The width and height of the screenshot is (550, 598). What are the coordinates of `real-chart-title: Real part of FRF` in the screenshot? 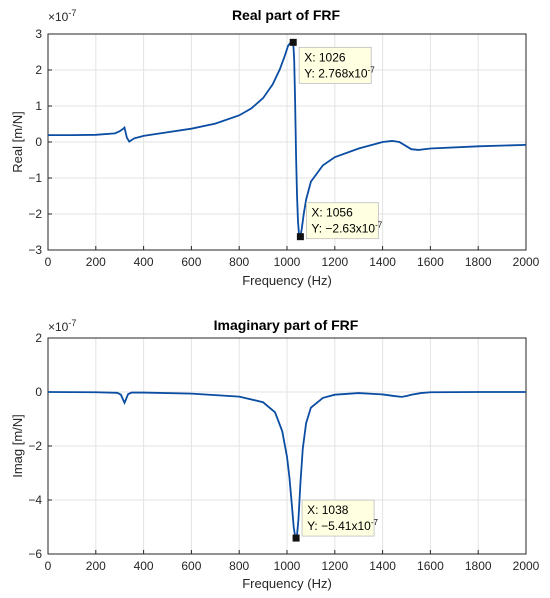 It's located at (286, 15).